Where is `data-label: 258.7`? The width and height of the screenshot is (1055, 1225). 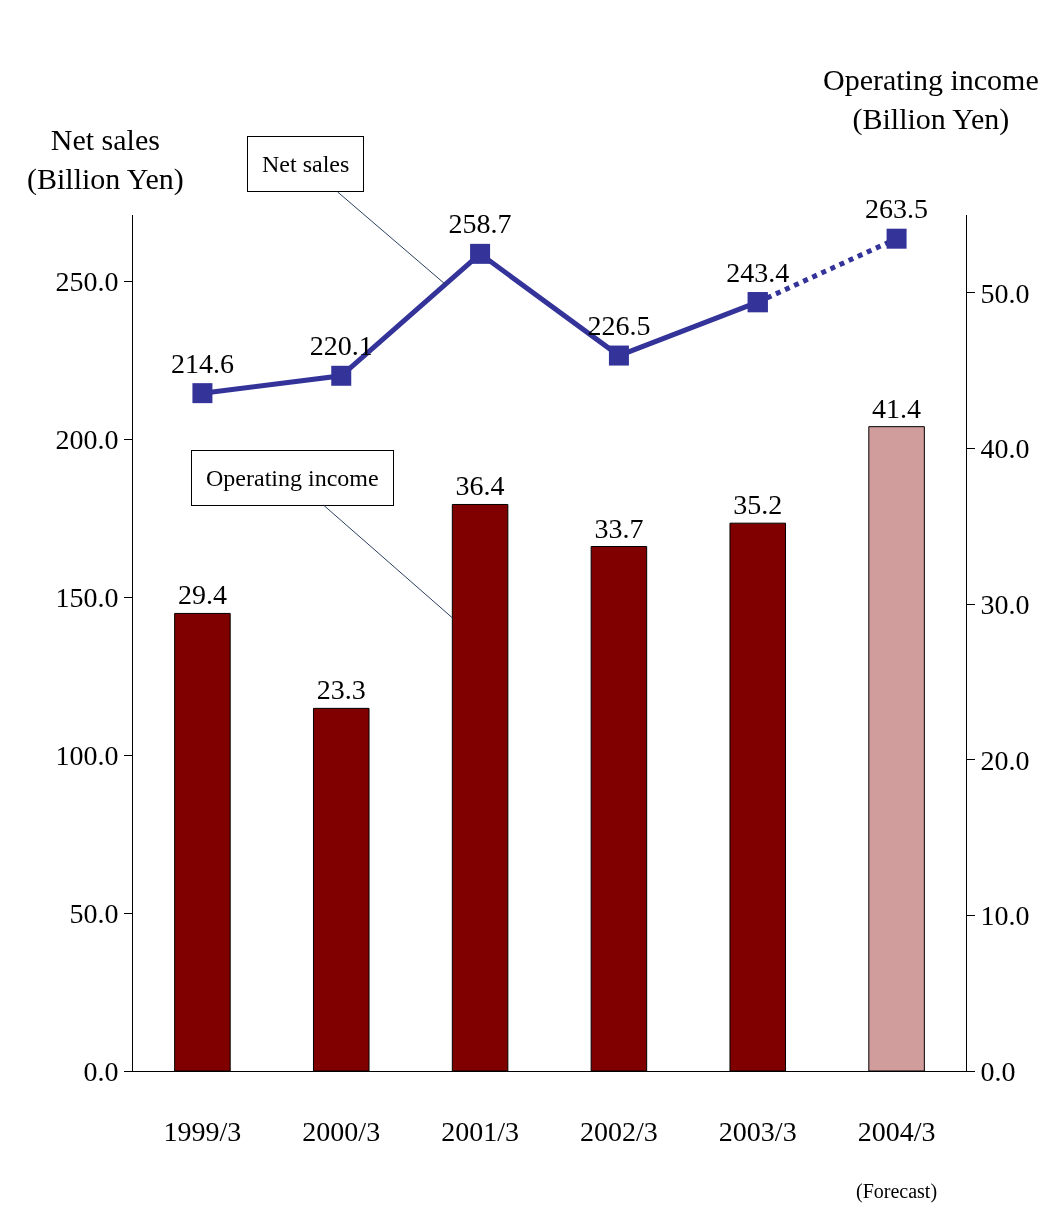
data-label: 258.7 is located at coordinates (480, 224).